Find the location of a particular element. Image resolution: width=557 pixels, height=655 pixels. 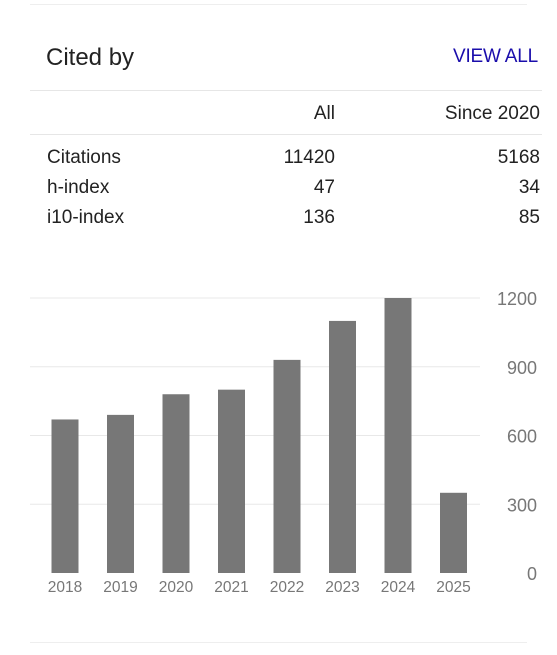

bar-2020 is located at coordinates (176, 483).